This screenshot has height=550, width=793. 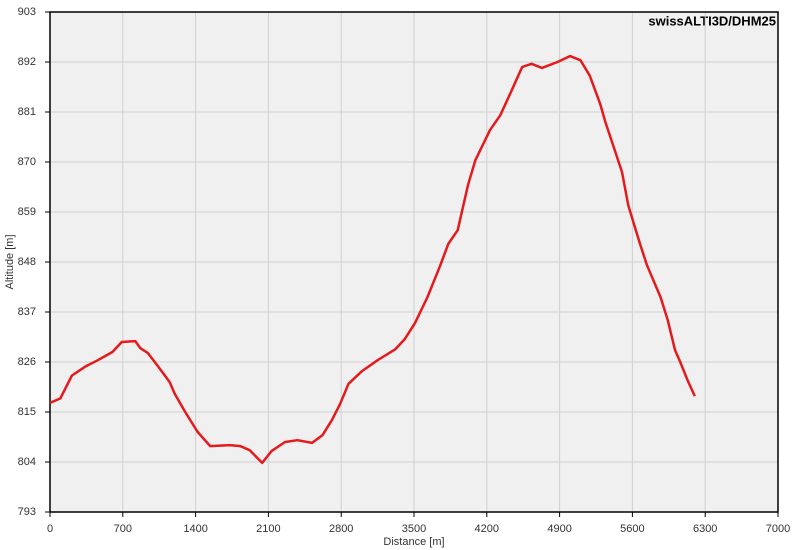 I want to click on y-tick-label: 804, so click(x=27, y=462).